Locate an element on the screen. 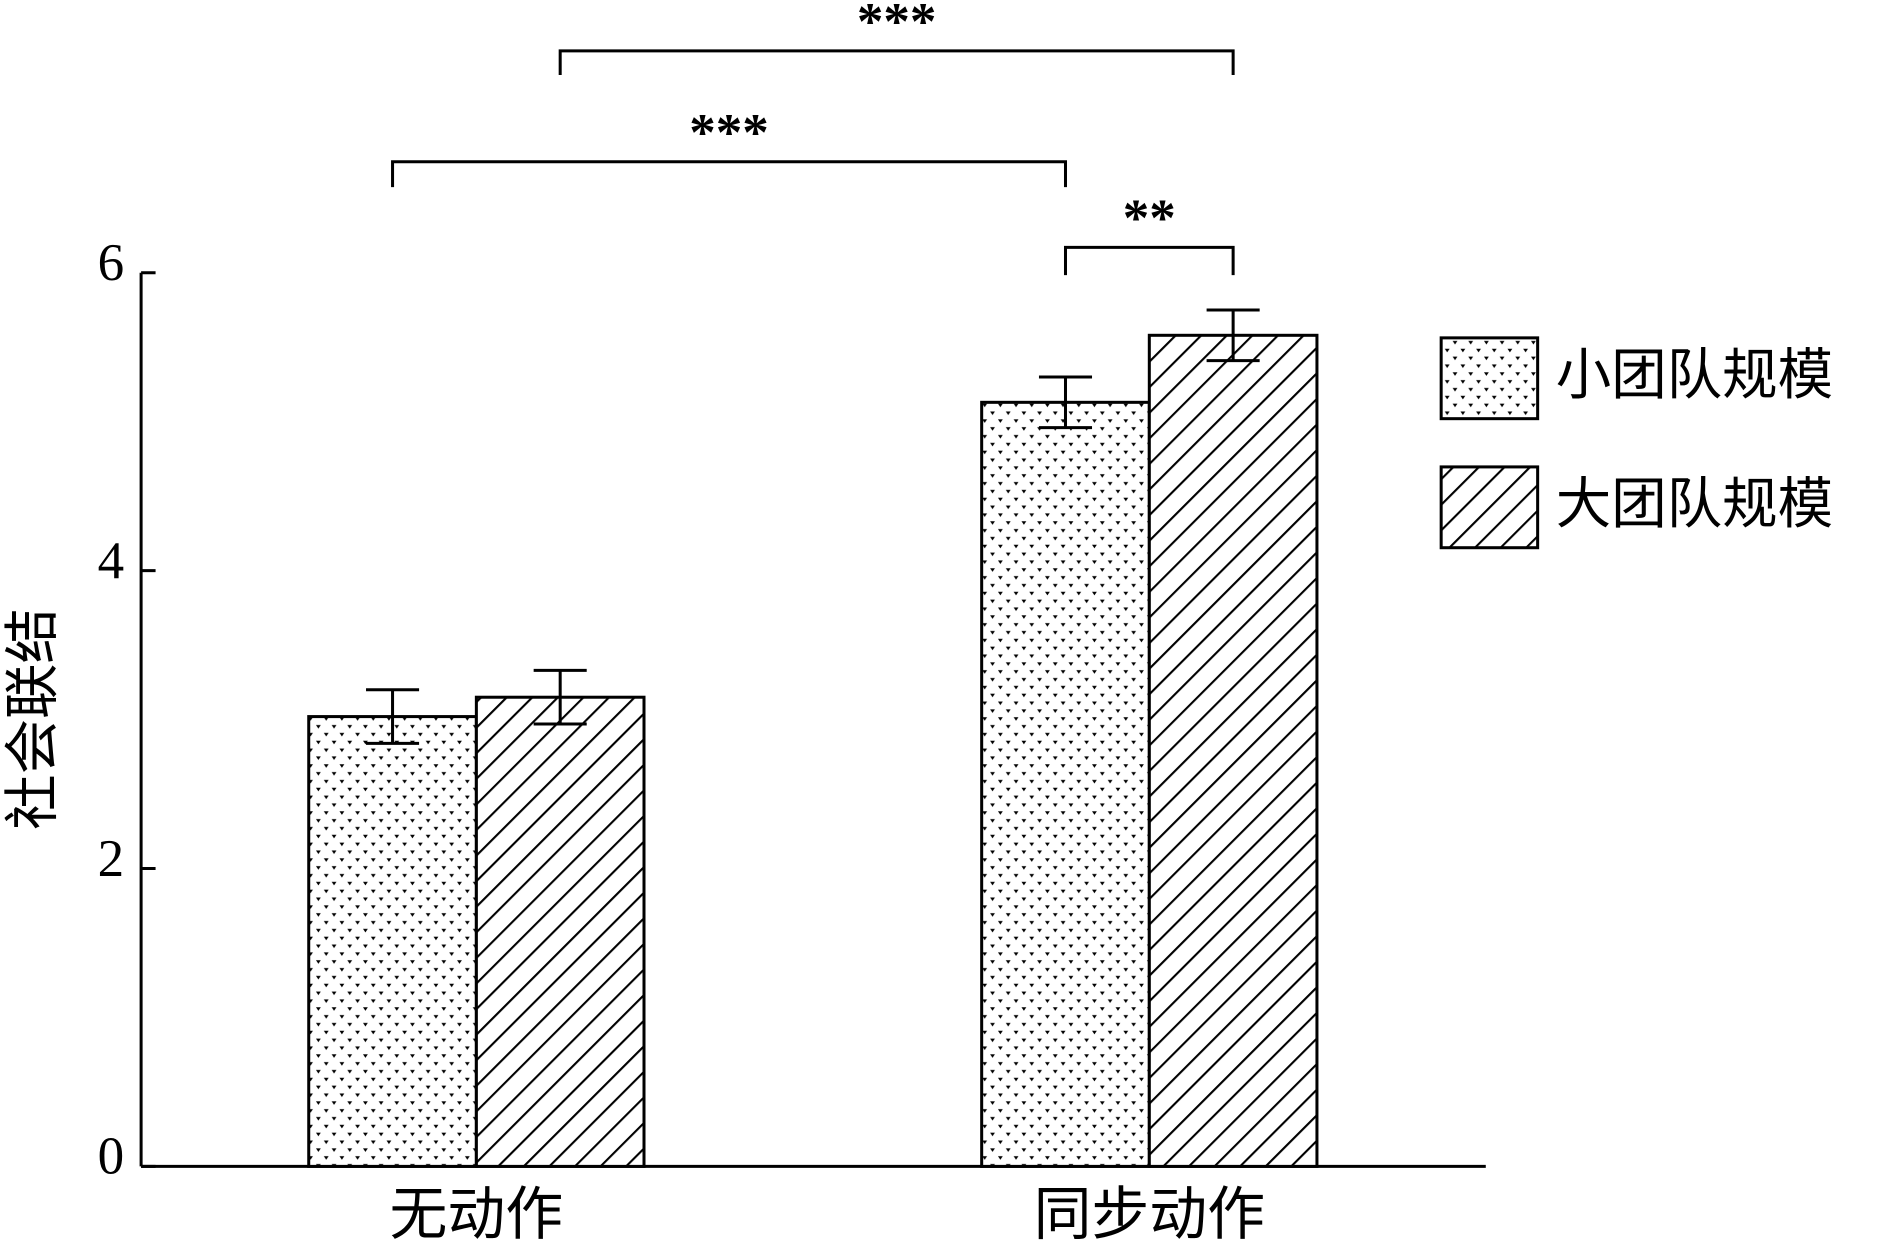  y-axis-label: 社会联结 is located at coordinates (32, 719).